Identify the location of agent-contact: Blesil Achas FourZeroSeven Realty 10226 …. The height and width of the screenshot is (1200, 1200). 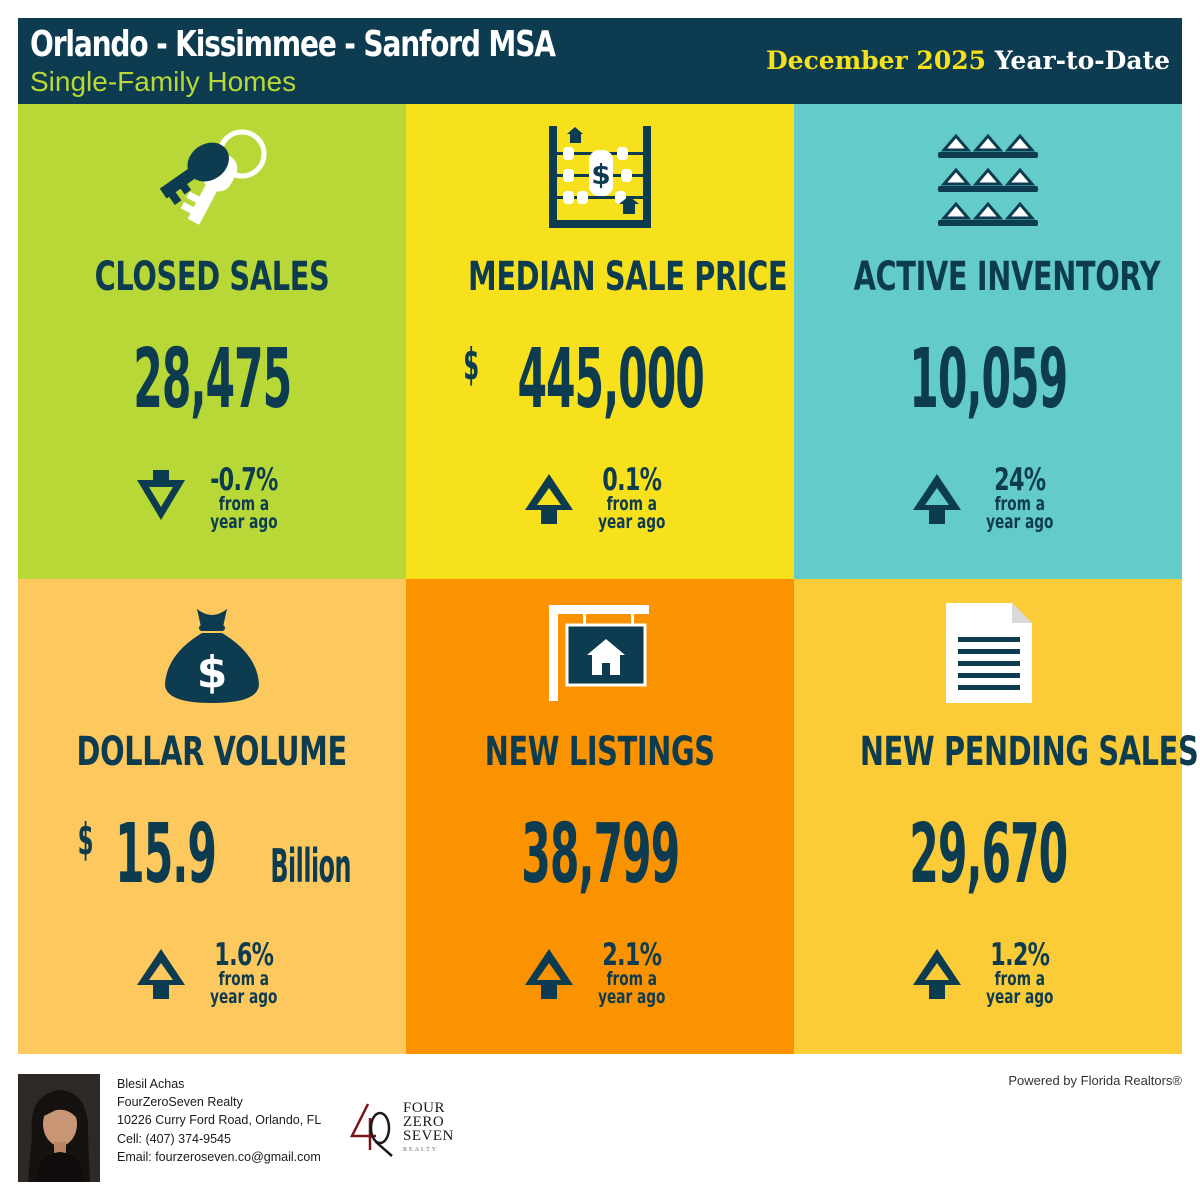
(219, 1120).